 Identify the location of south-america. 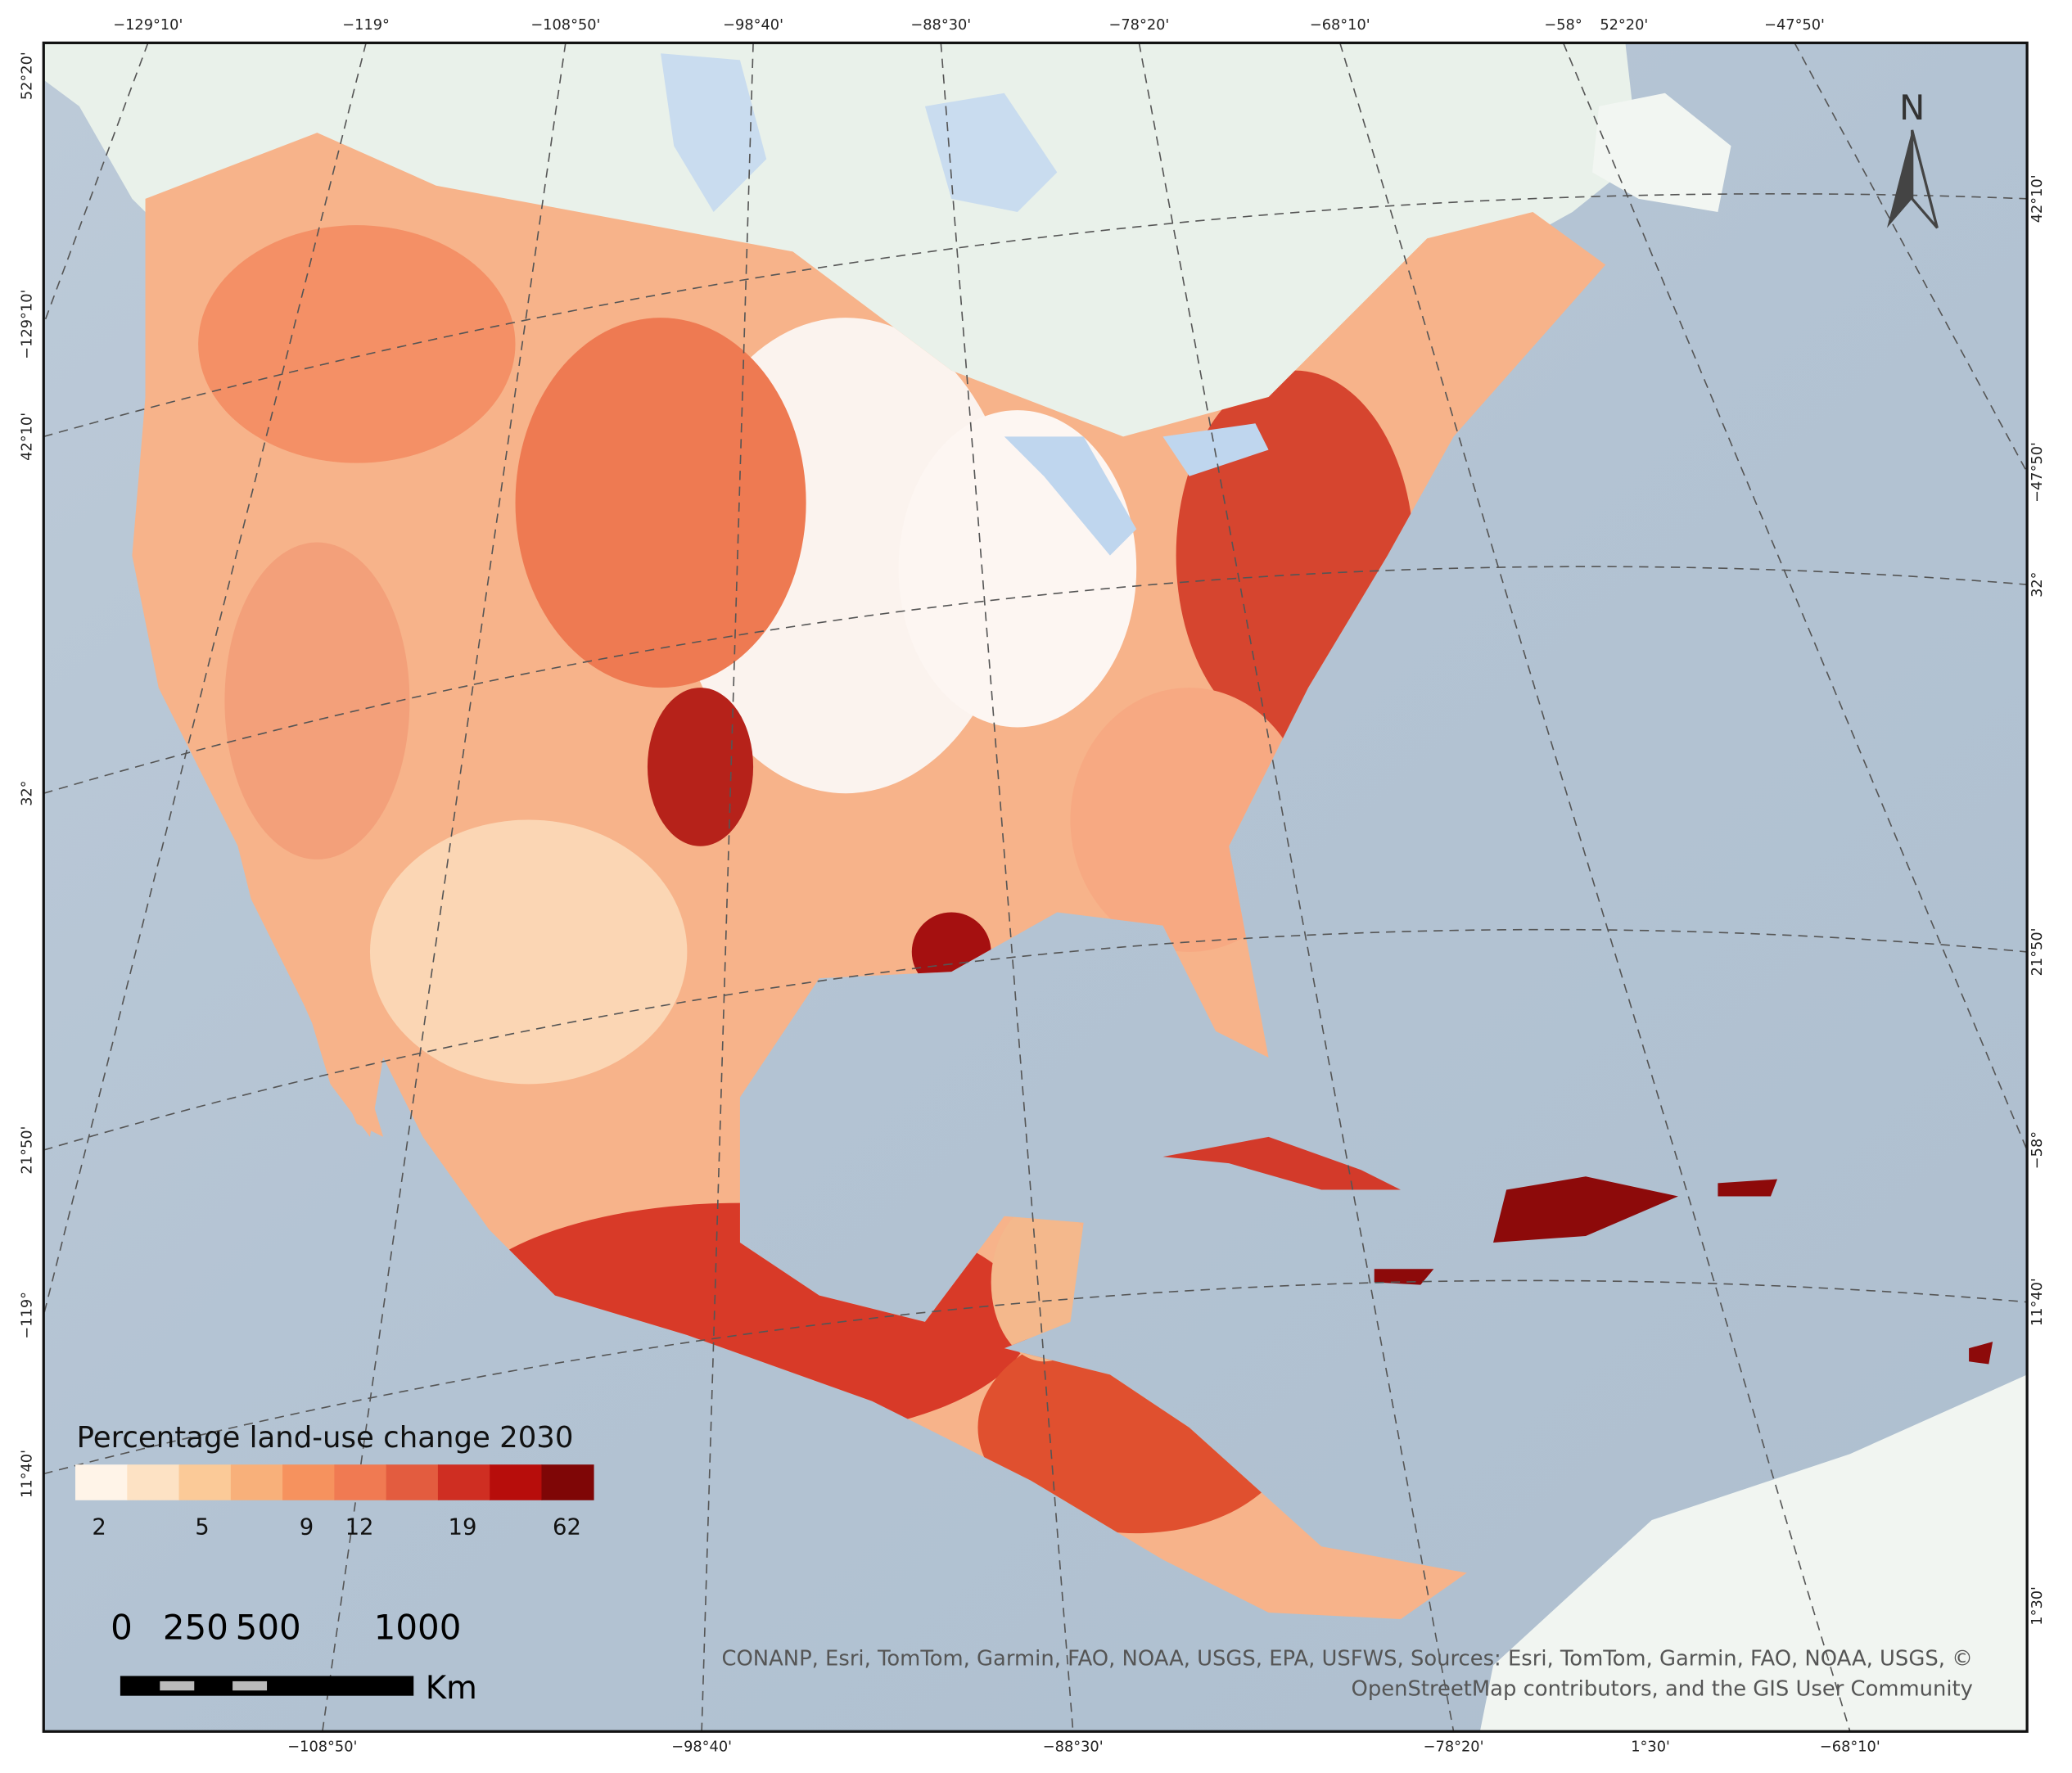
(1753, 1553).